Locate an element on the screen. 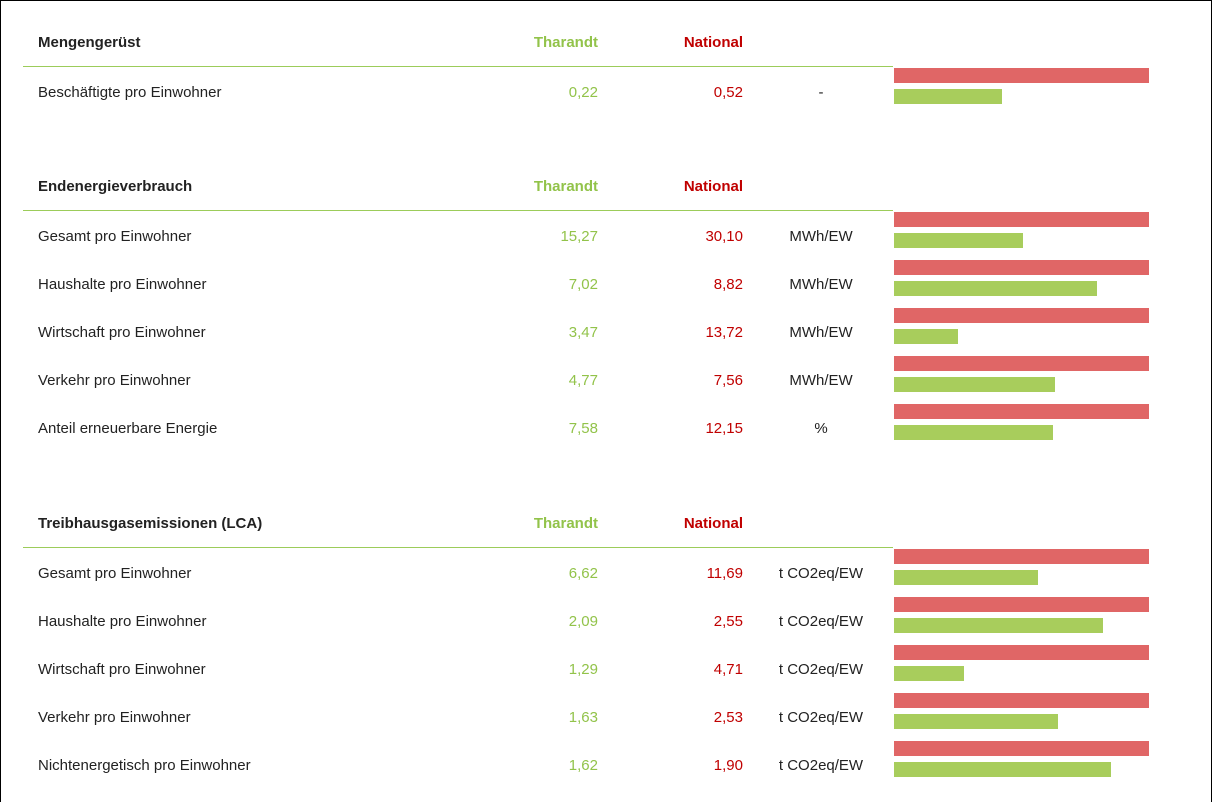  tharandt-value: 0,22 is located at coordinates (583, 92).